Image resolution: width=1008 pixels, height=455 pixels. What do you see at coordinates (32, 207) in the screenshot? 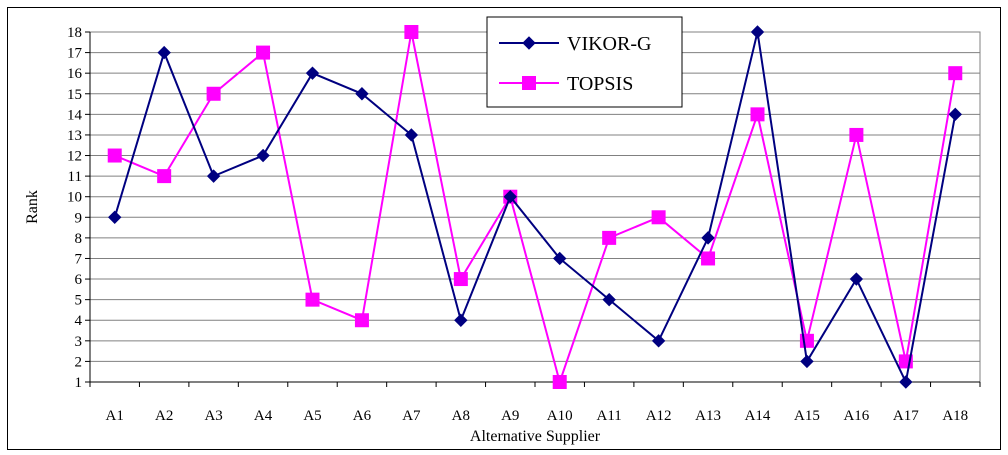
I see `y-axis-label: Rank` at bounding box center [32, 207].